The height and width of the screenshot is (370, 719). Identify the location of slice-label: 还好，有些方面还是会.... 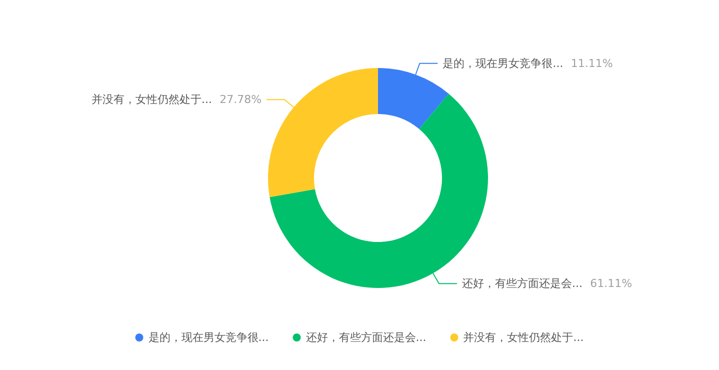
(522, 283).